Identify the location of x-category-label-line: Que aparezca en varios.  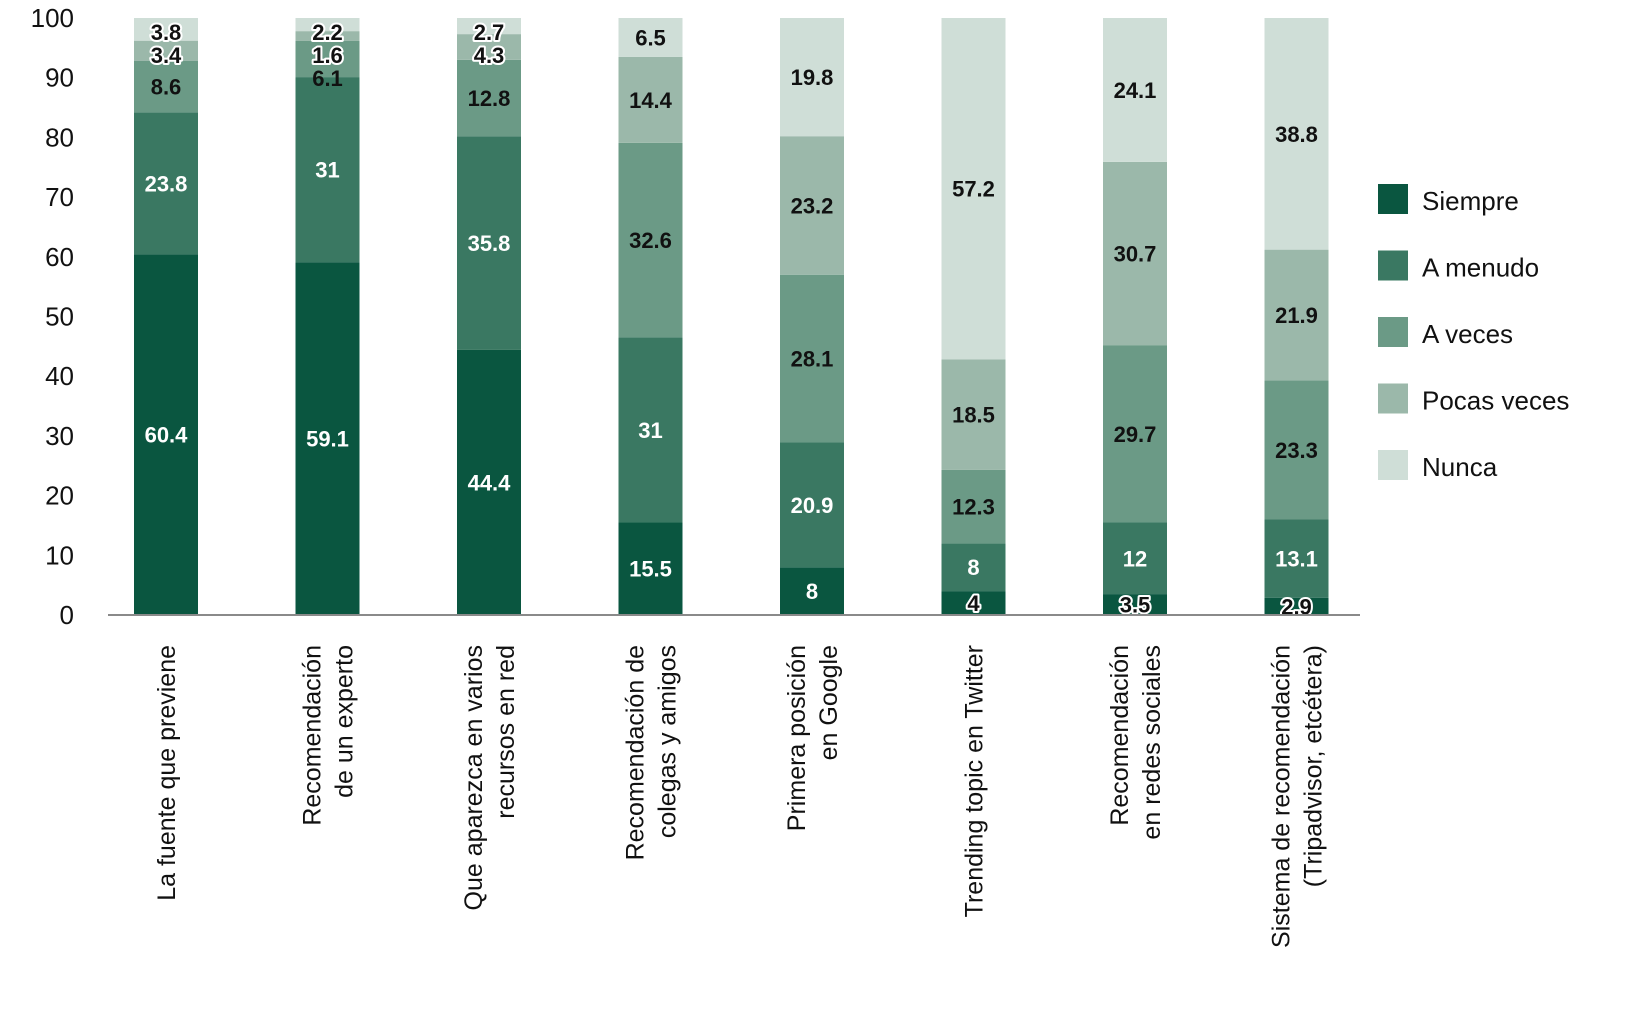
(474, 777).